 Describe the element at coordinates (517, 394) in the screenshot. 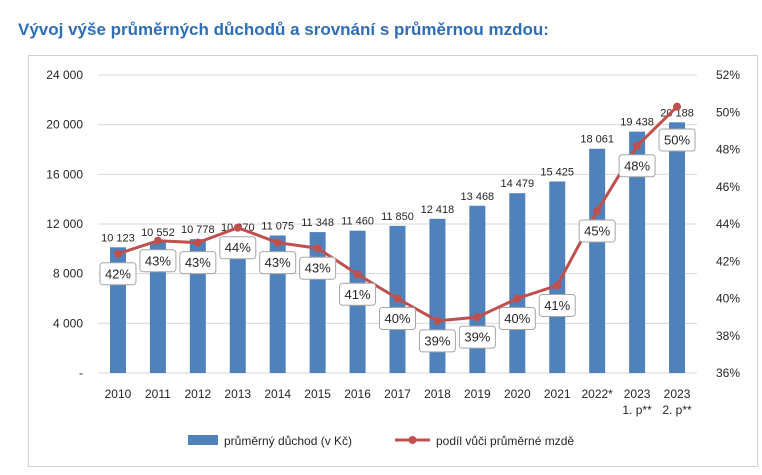

I see `x-tick-label: 2020` at that location.